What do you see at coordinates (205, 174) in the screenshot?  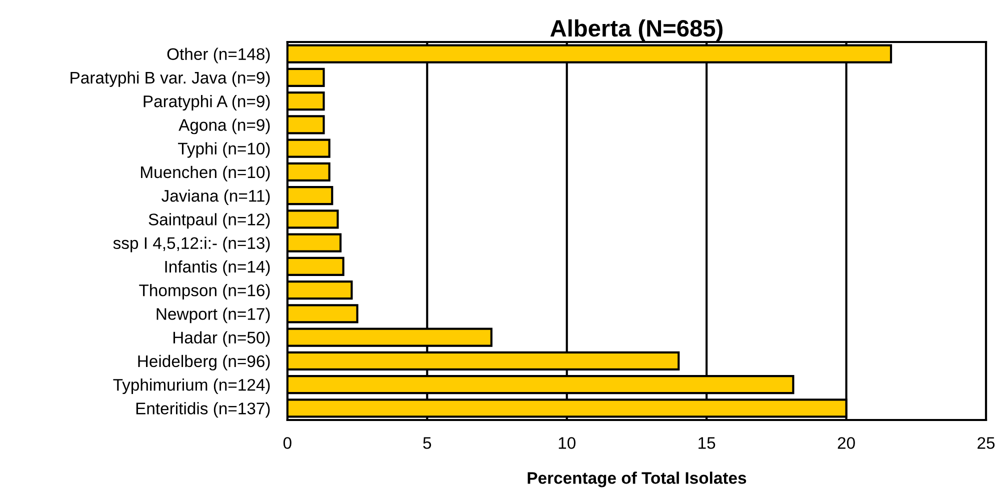 I see `y-tick-label: Muenchen (n=10)` at bounding box center [205, 174].